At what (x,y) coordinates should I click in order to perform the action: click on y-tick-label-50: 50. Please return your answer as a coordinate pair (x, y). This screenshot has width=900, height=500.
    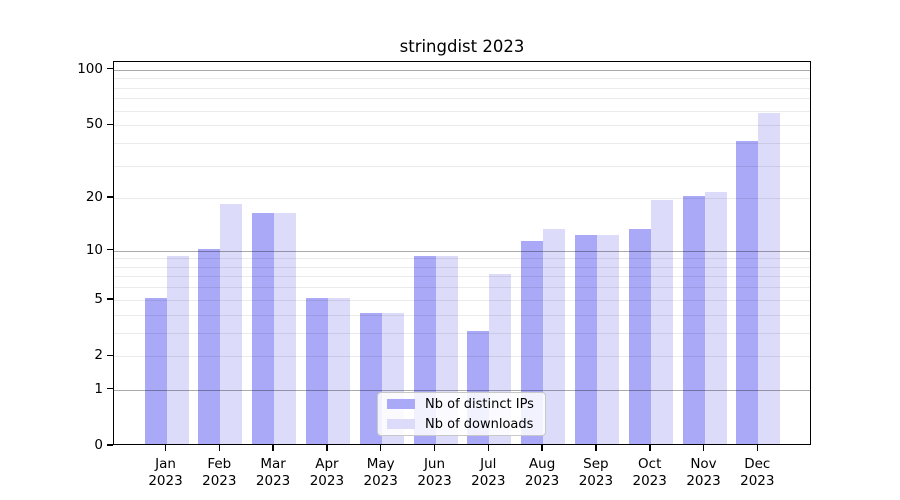
    Looking at the image, I should click on (94, 124).